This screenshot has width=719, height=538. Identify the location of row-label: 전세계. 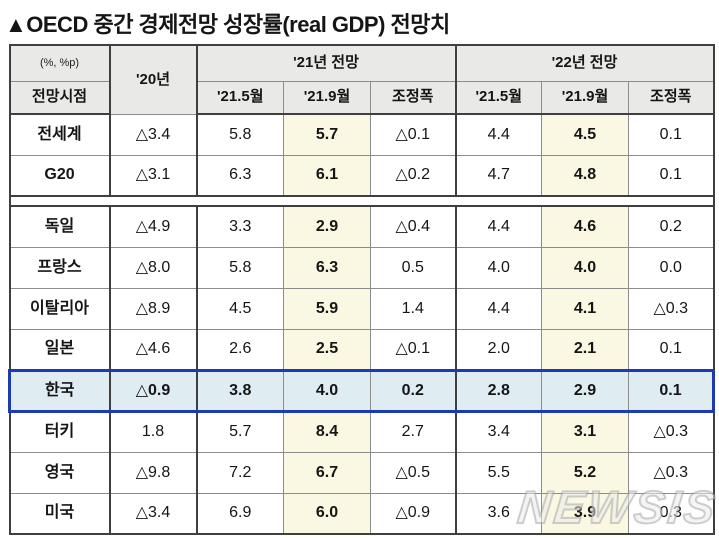
(60, 134).